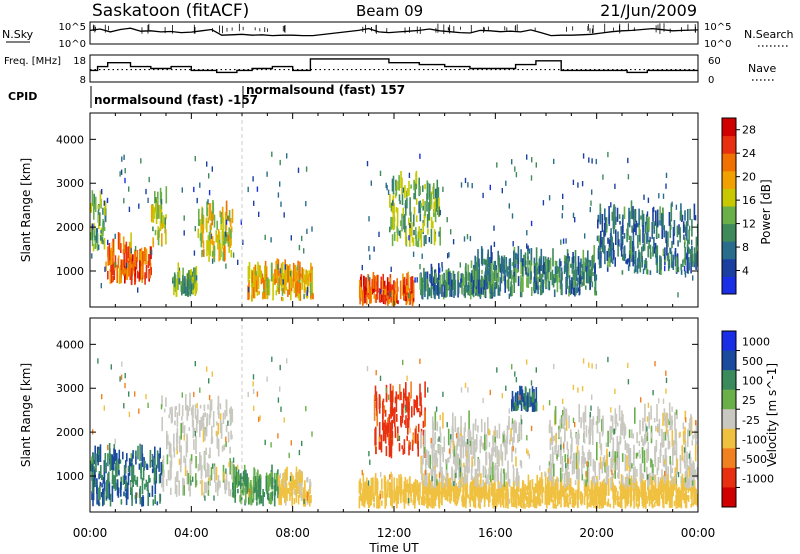 This screenshot has height=554, width=800. I want to click on noise-sky-series-line, so click(394, 32).